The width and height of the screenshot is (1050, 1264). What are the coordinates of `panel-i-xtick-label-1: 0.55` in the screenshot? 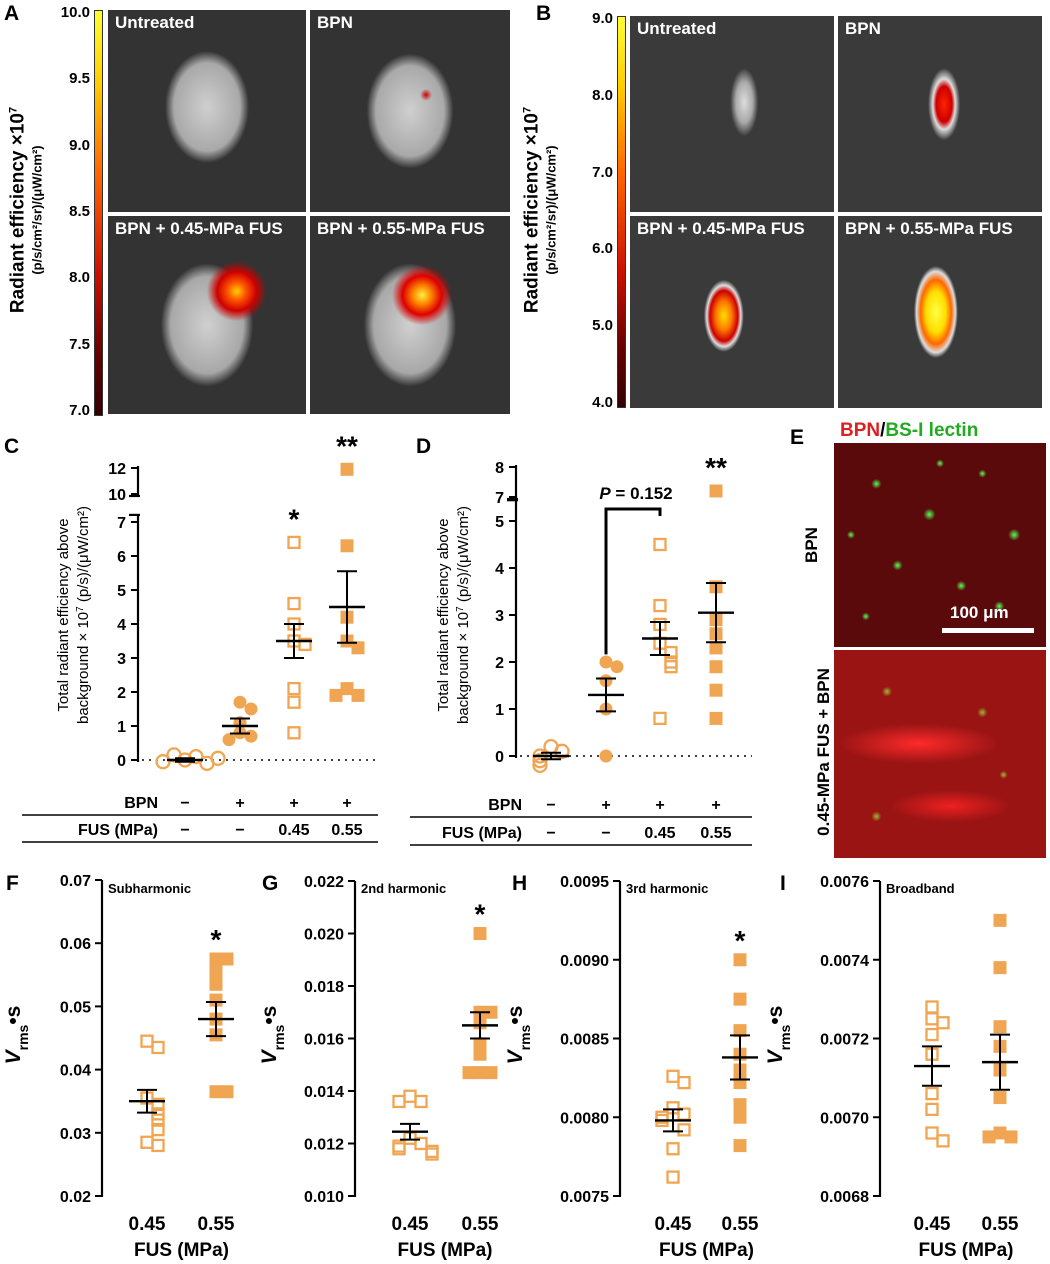 It's located at (1000, 1224).